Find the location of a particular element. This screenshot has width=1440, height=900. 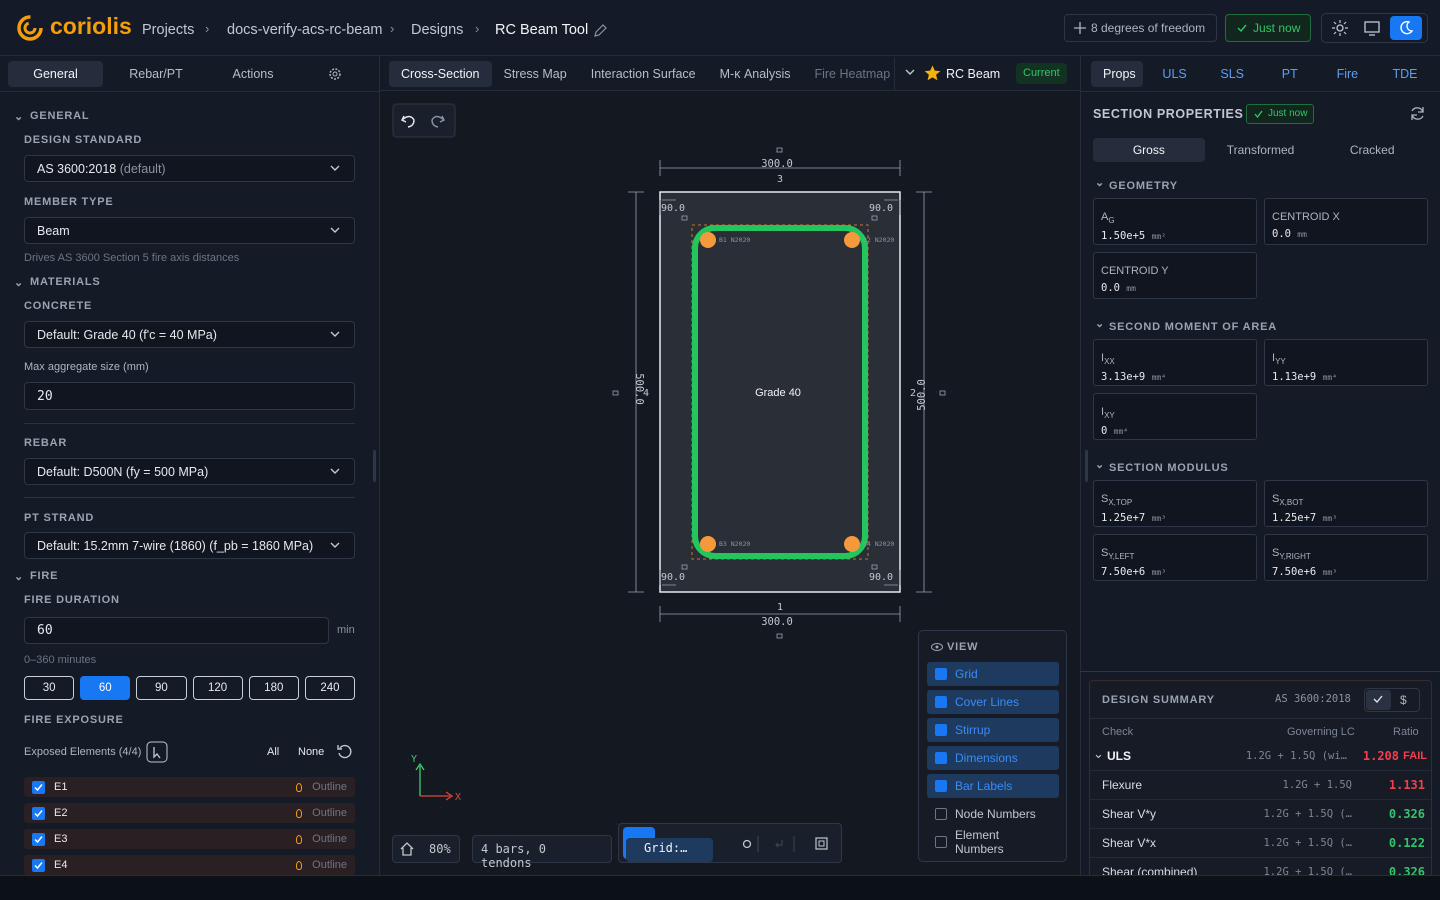

mode: Gross is located at coordinates (1149, 150).